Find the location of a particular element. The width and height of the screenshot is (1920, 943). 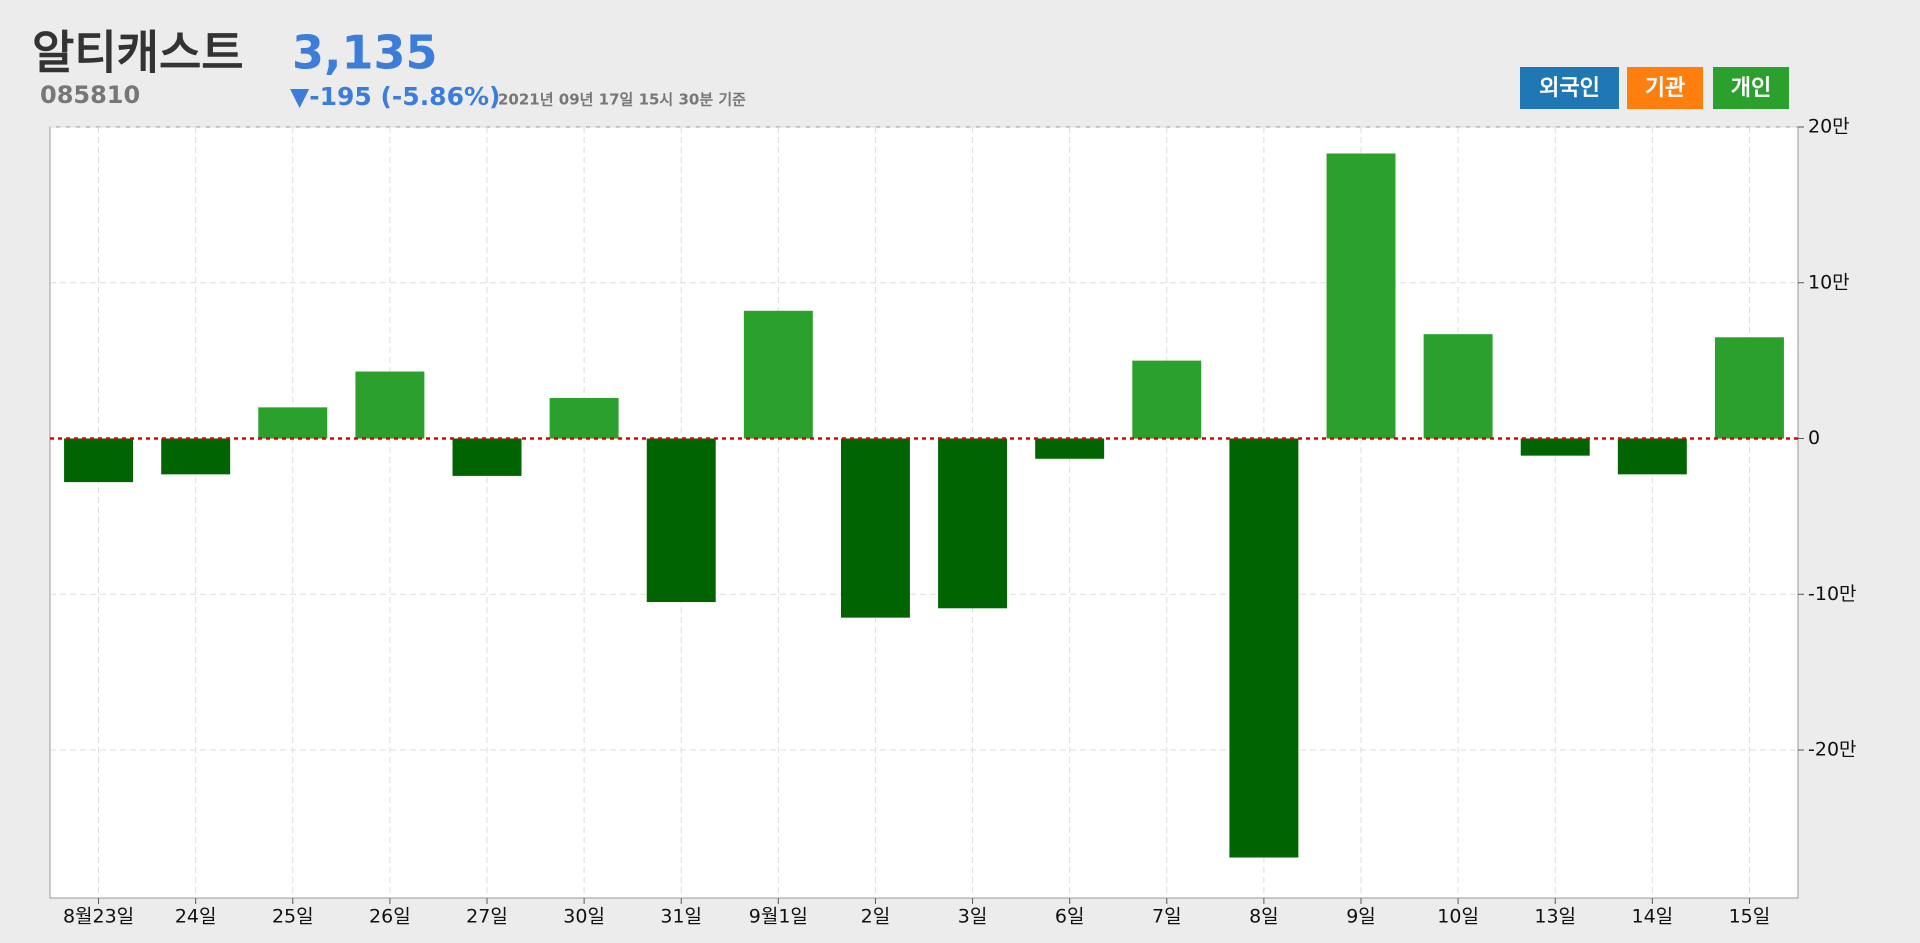

y-tick-label: 0 is located at coordinates (1814, 438).